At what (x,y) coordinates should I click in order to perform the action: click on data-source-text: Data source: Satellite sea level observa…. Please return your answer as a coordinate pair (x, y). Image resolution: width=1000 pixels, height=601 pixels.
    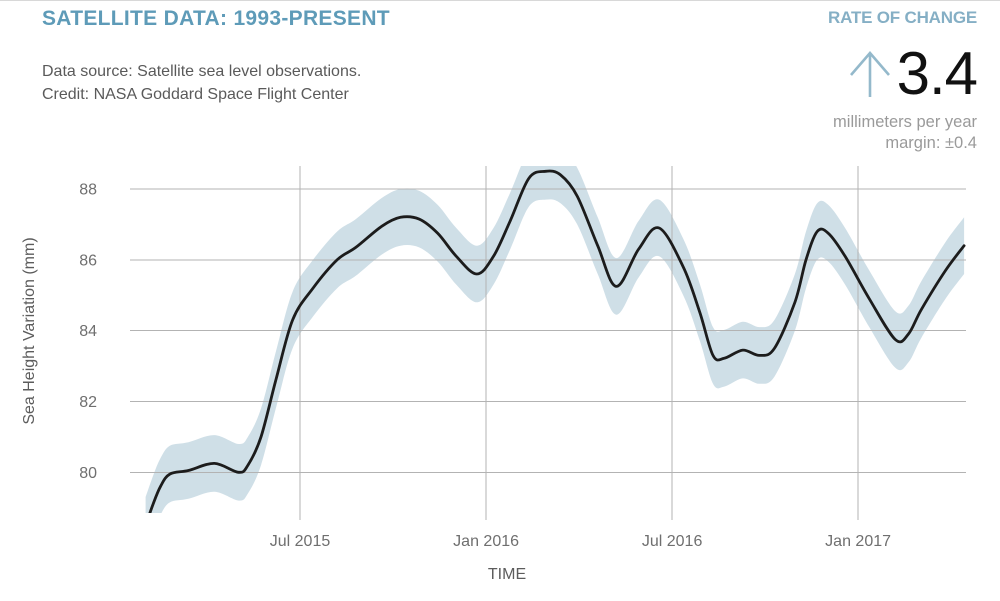
    Looking at the image, I should click on (202, 71).